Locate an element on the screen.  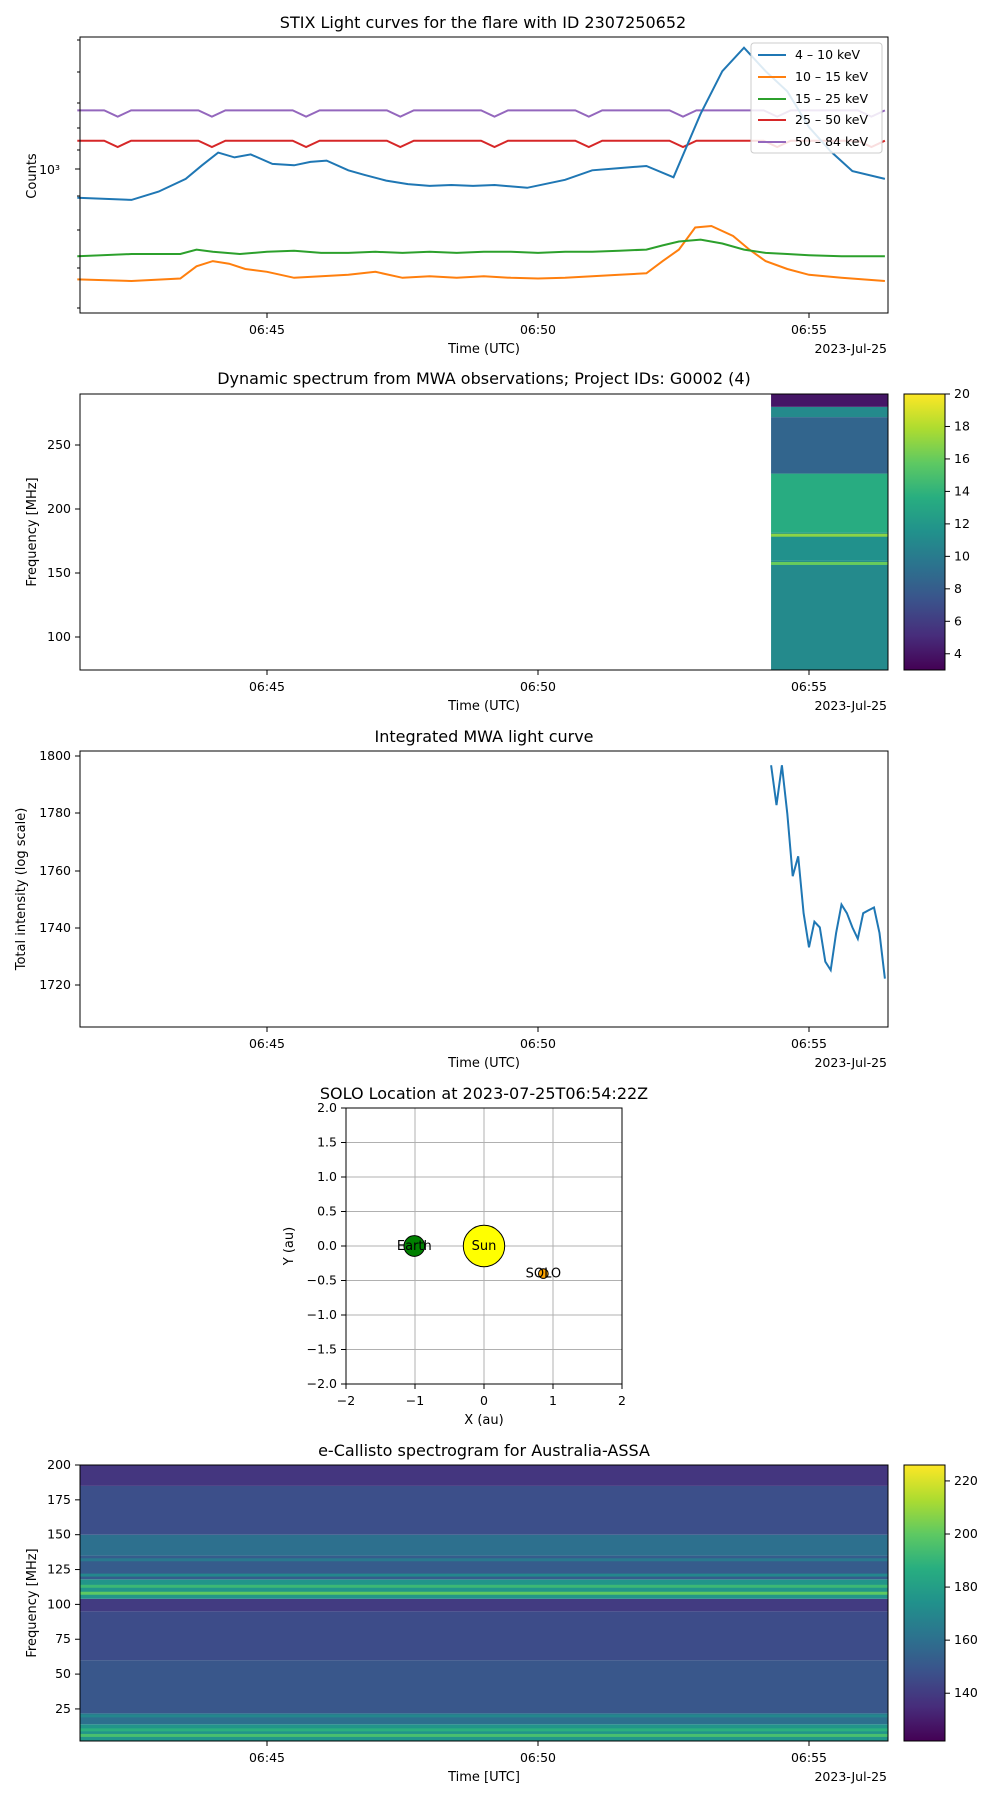
legend-label-25-50: 25 – 50 keV is located at coordinates (831, 119).